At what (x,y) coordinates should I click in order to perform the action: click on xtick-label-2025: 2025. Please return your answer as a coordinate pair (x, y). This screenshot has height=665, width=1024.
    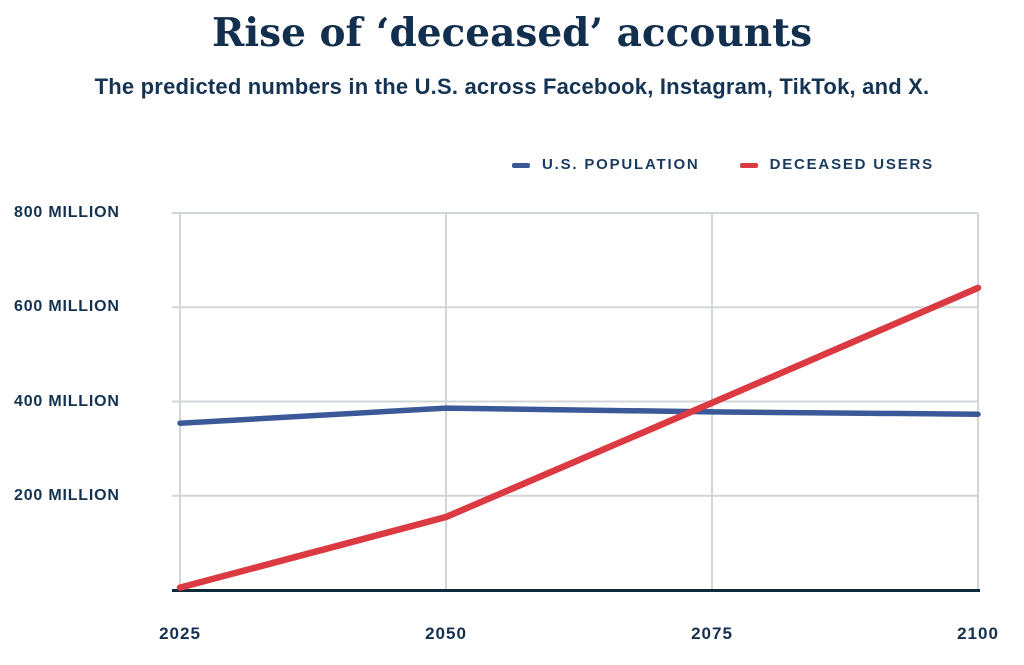
    Looking at the image, I should click on (180, 633).